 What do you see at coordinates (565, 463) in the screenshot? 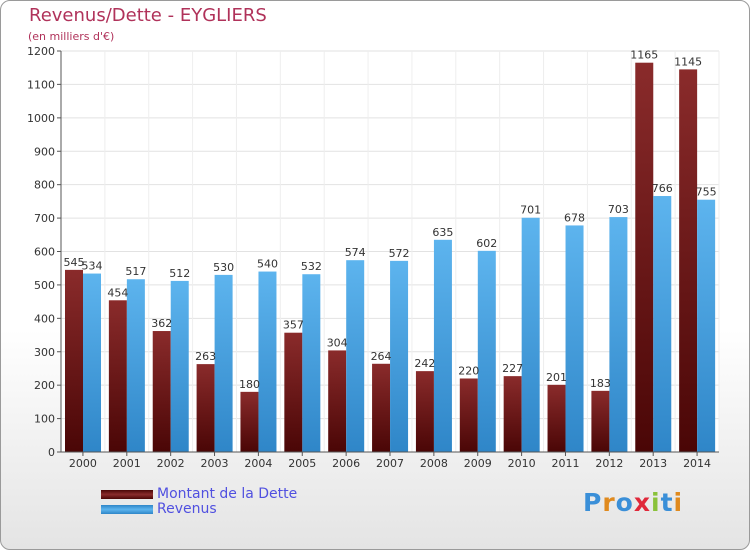
I see `x-tick-label: 2011` at bounding box center [565, 463].